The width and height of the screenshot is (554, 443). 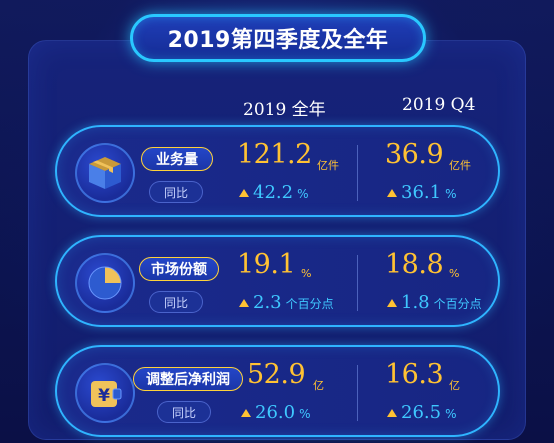 I want to click on metric-label-net-profit: 调整后净利润, so click(x=188, y=379).